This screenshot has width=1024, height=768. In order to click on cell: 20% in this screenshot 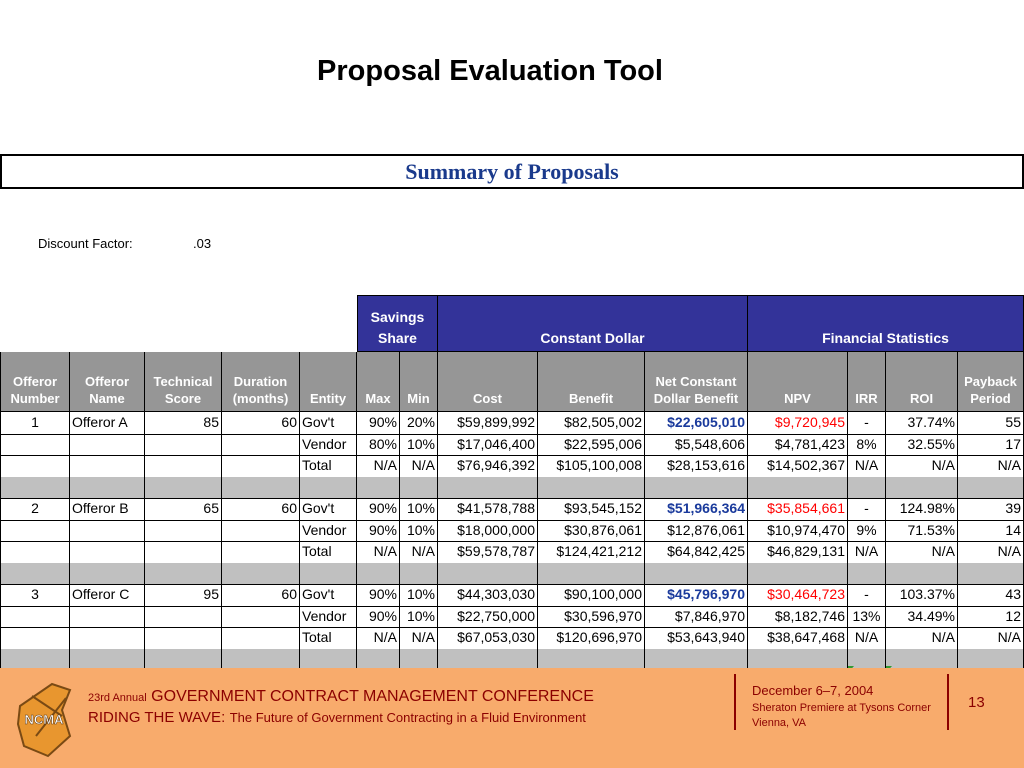, I will do `click(419, 423)`.